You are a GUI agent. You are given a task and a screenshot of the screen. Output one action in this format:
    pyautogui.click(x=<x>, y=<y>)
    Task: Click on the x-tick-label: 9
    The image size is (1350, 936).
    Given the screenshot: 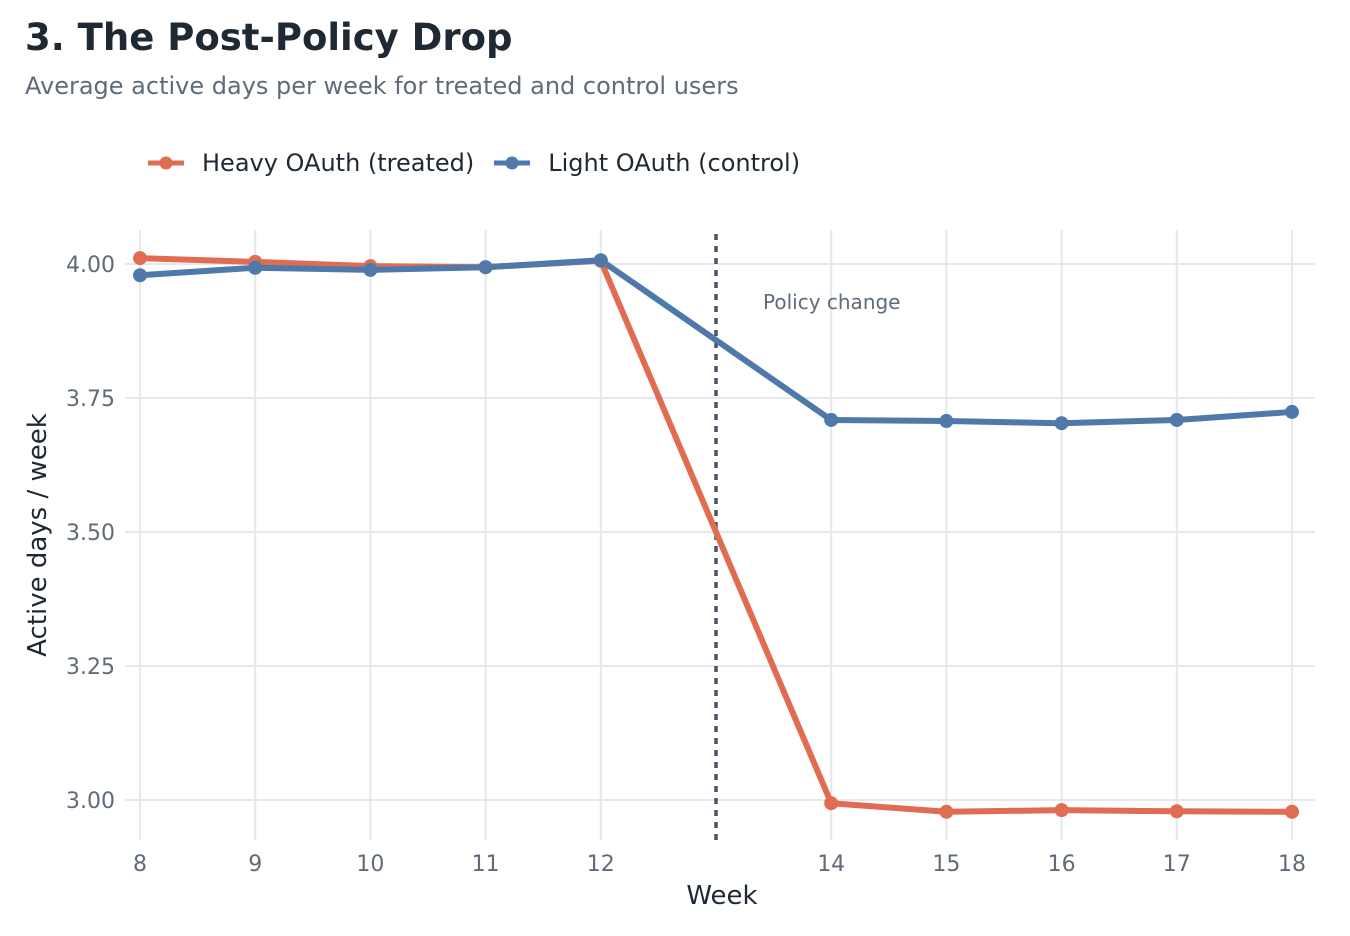 What is the action you would take?
    pyautogui.click(x=255, y=864)
    